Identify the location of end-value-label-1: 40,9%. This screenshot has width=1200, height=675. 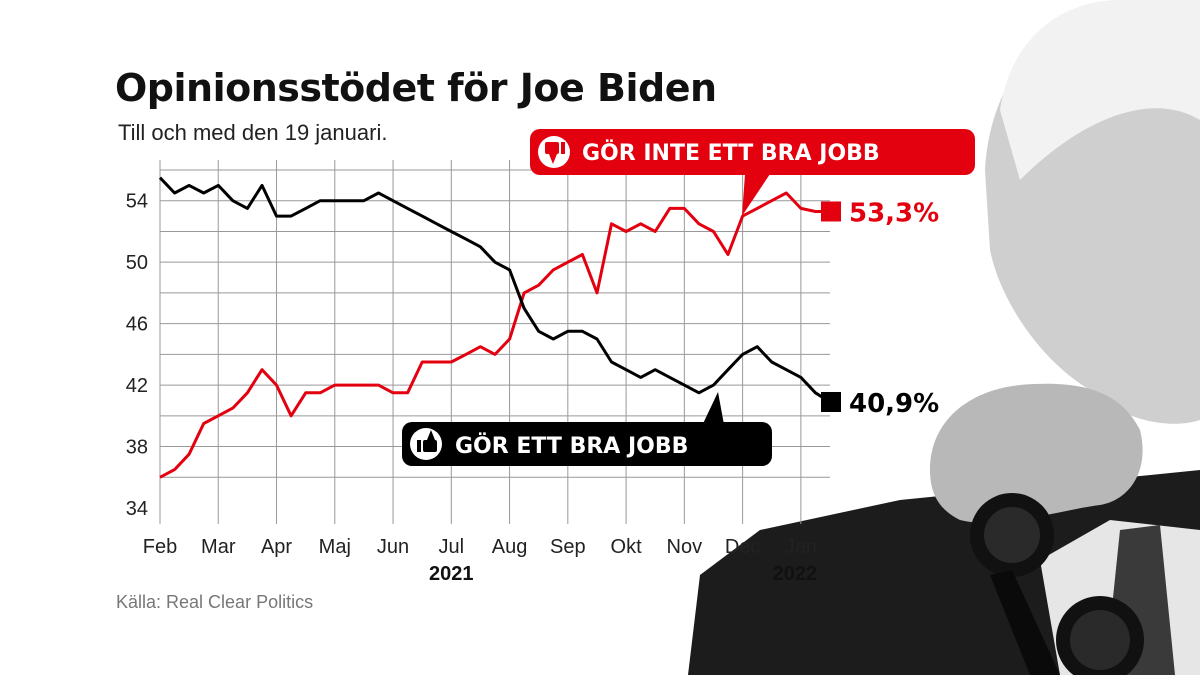
(894, 404).